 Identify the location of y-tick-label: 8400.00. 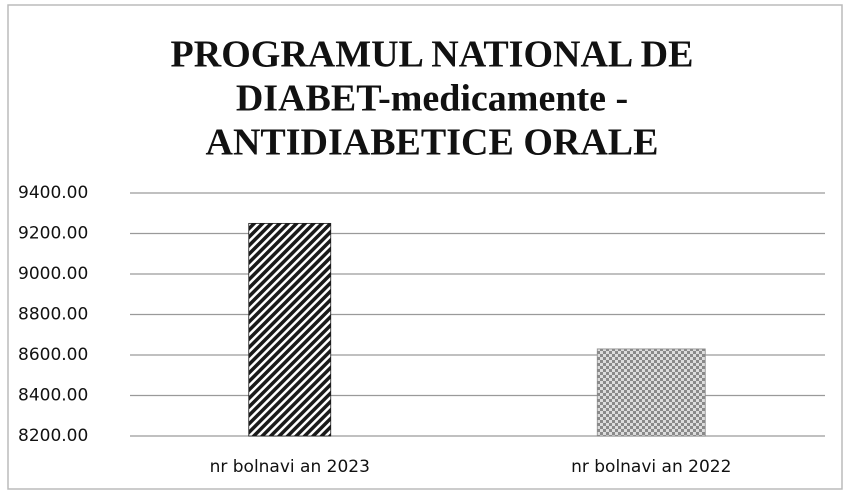
(53, 396).